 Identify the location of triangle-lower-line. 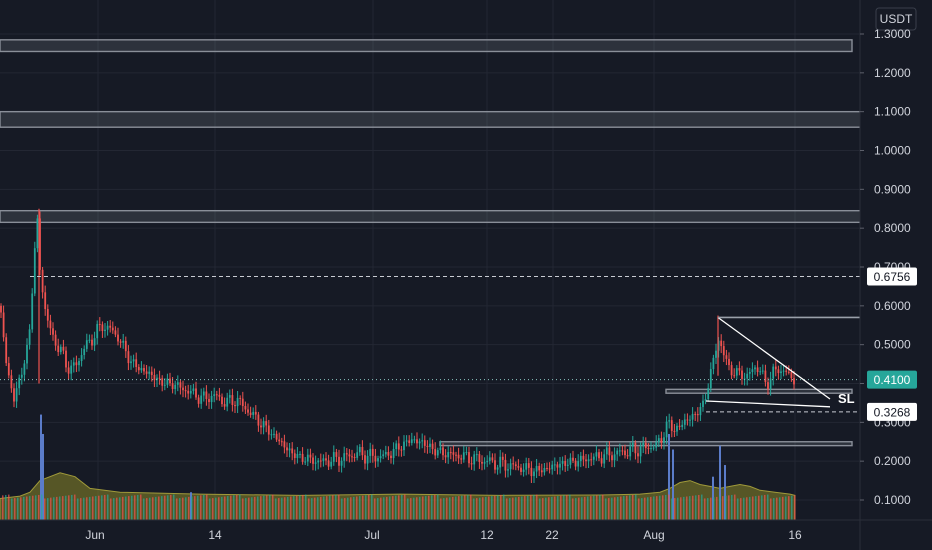
(768, 404).